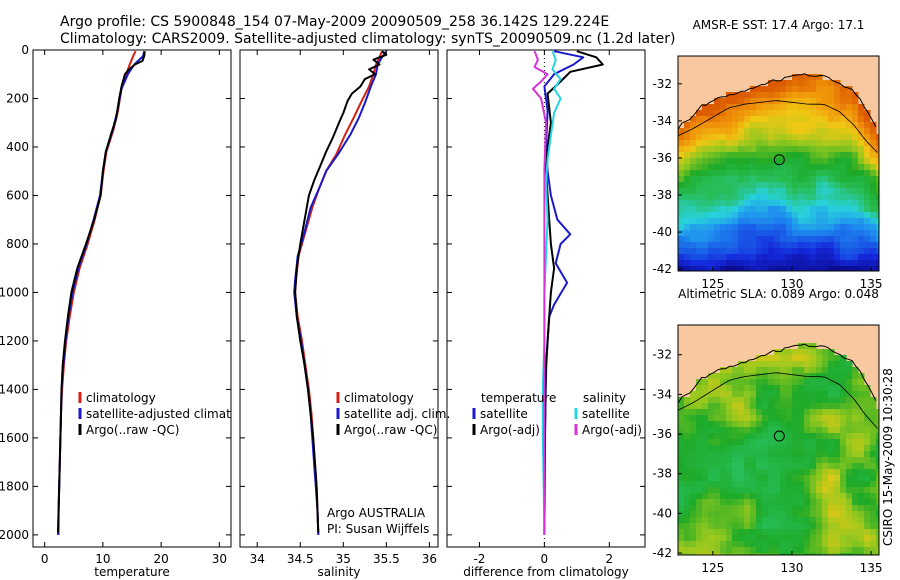 The image size is (900, 580). I want to click on map-y-tick-label: -42, so click(662, 269).